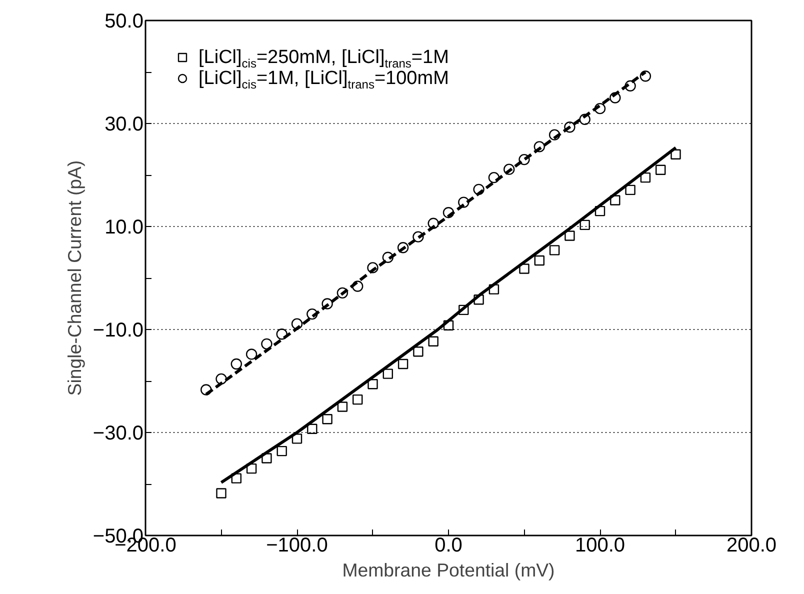 The image size is (804, 594). I want to click on x-tick-label: −100.0, so click(297, 545).